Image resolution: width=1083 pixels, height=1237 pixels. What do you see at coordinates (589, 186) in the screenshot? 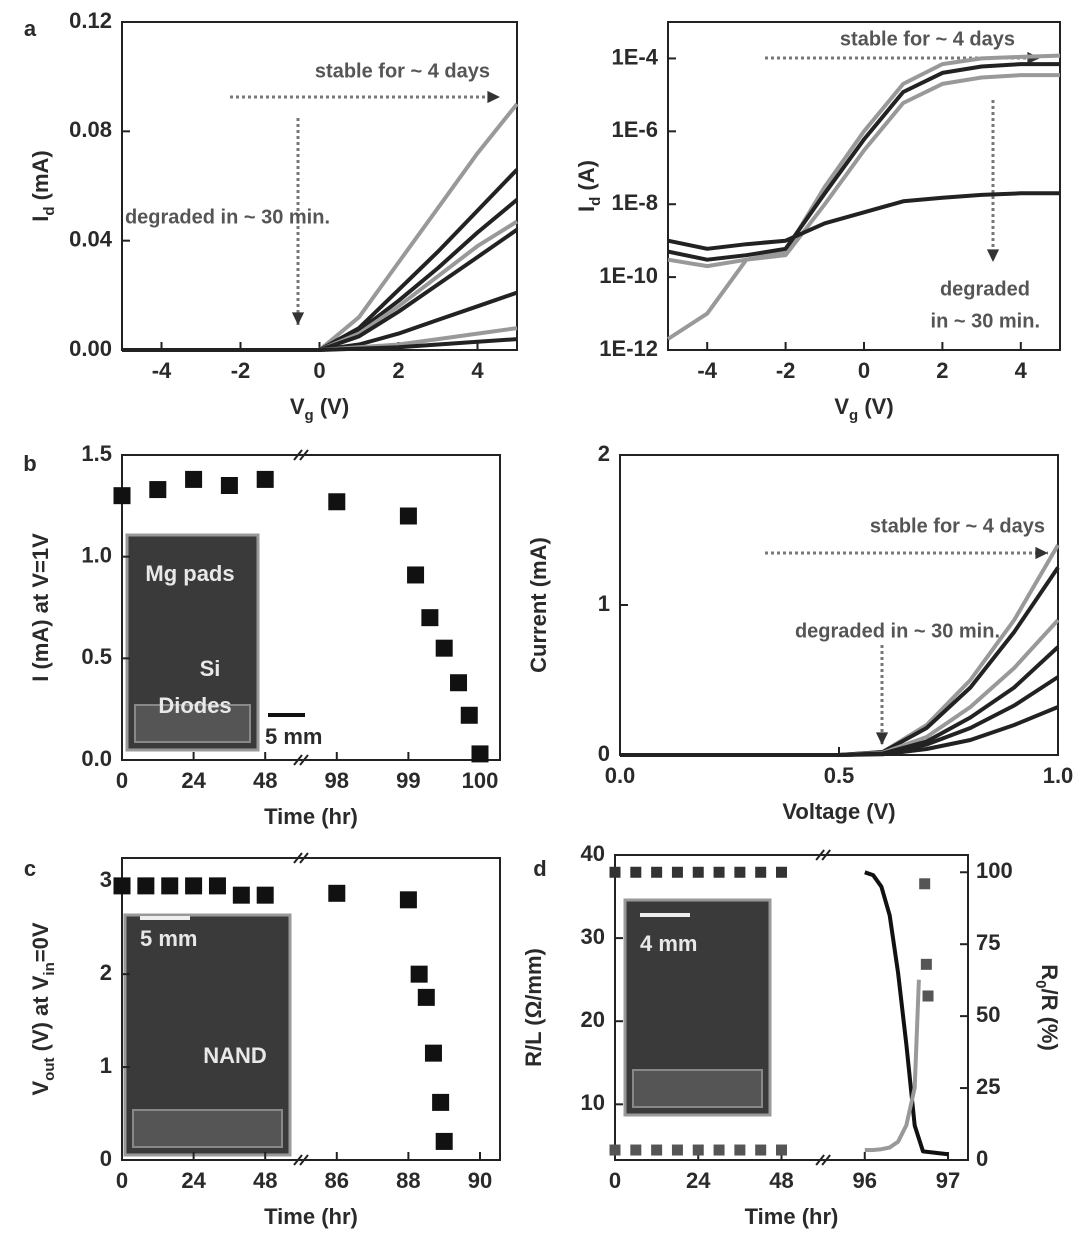
I see `axis-label: Id (A)` at bounding box center [589, 186].